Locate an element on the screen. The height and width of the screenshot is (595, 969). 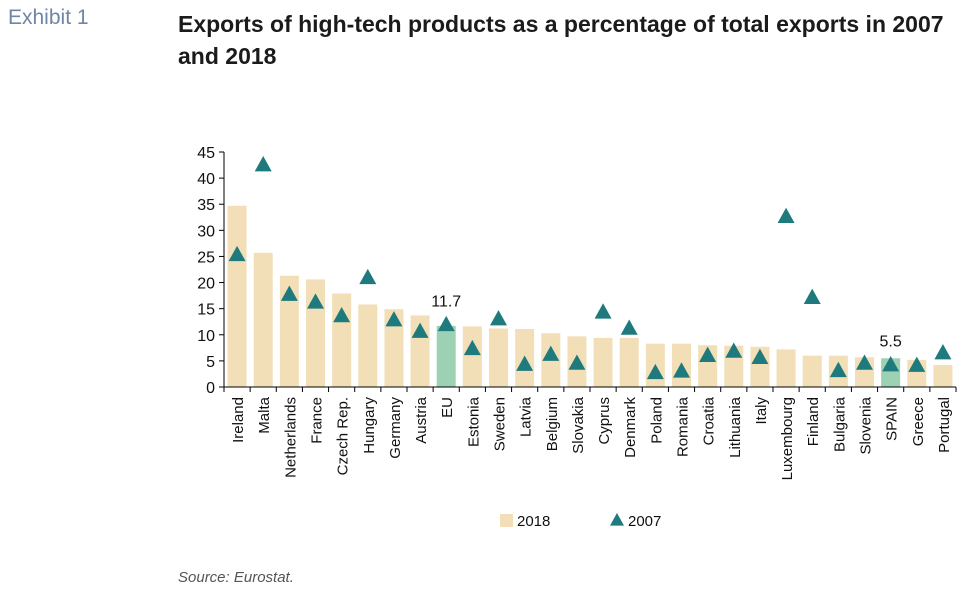
legend-marker-2007 is located at coordinates (617, 519).